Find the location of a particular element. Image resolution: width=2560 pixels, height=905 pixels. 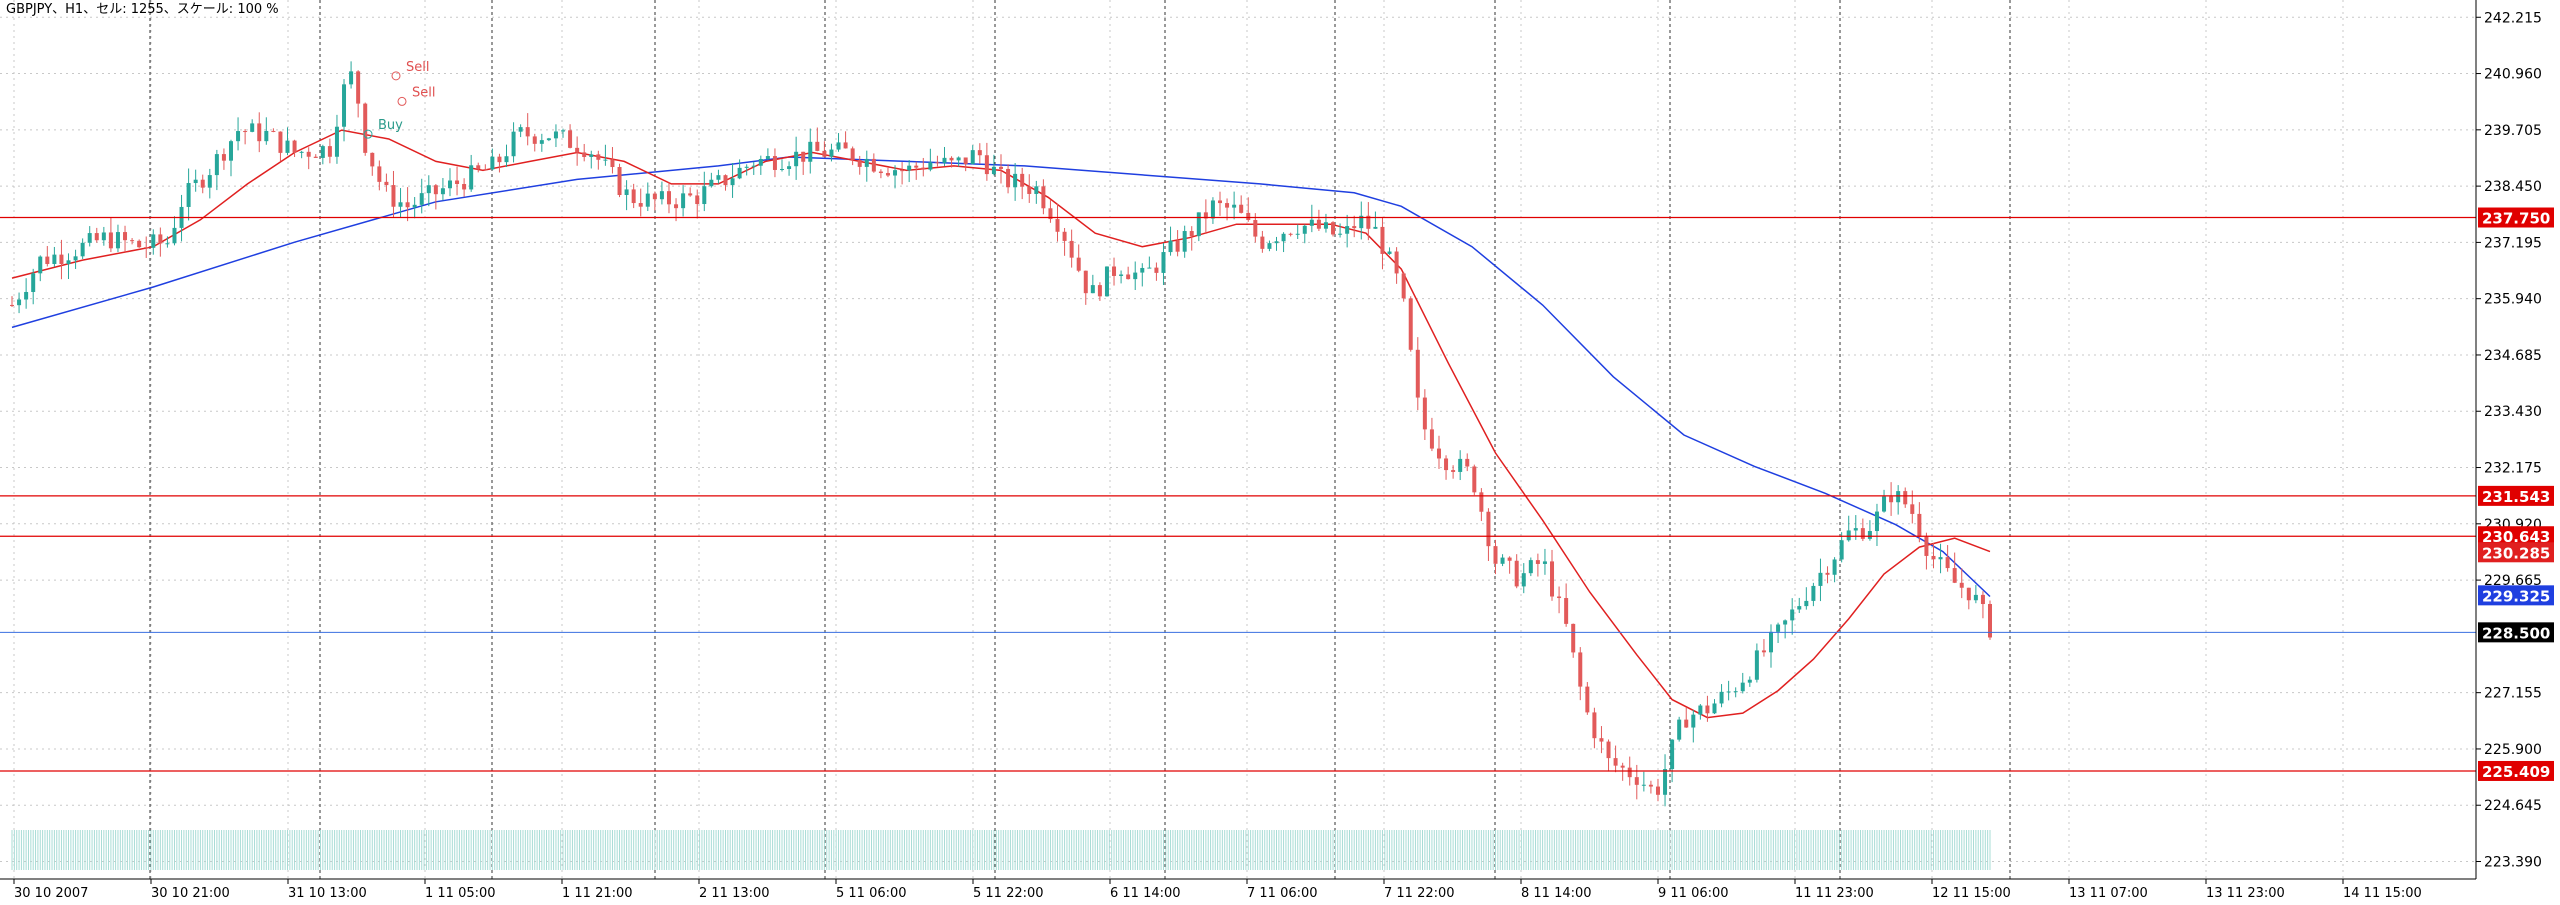

trade-marker-label: Sell is located at coordinates (423, 92).